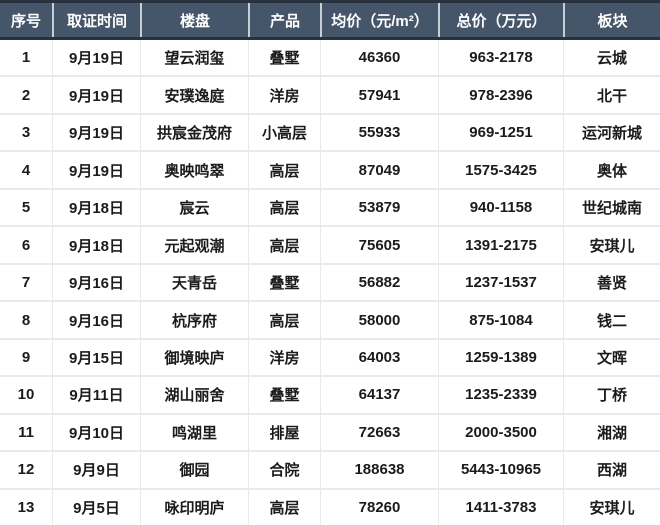 Image resolution: width=660 pixels, height=525 pixels. I want to click on cell-no: 1, so click(26, 58).